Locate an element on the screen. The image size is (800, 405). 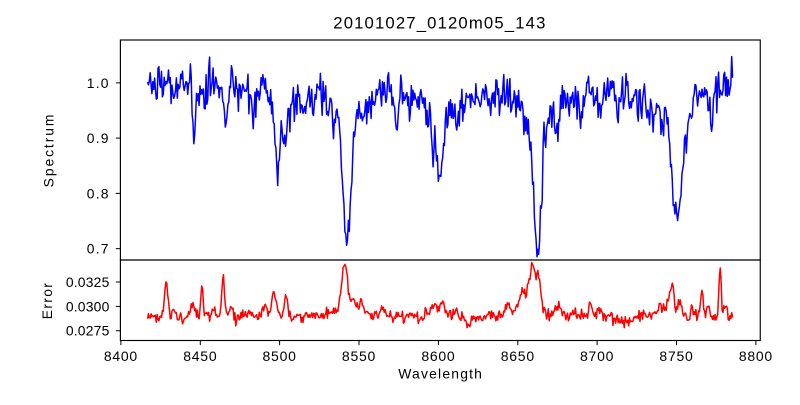
svg-text: 8750 is located at coordinates (676, 356).